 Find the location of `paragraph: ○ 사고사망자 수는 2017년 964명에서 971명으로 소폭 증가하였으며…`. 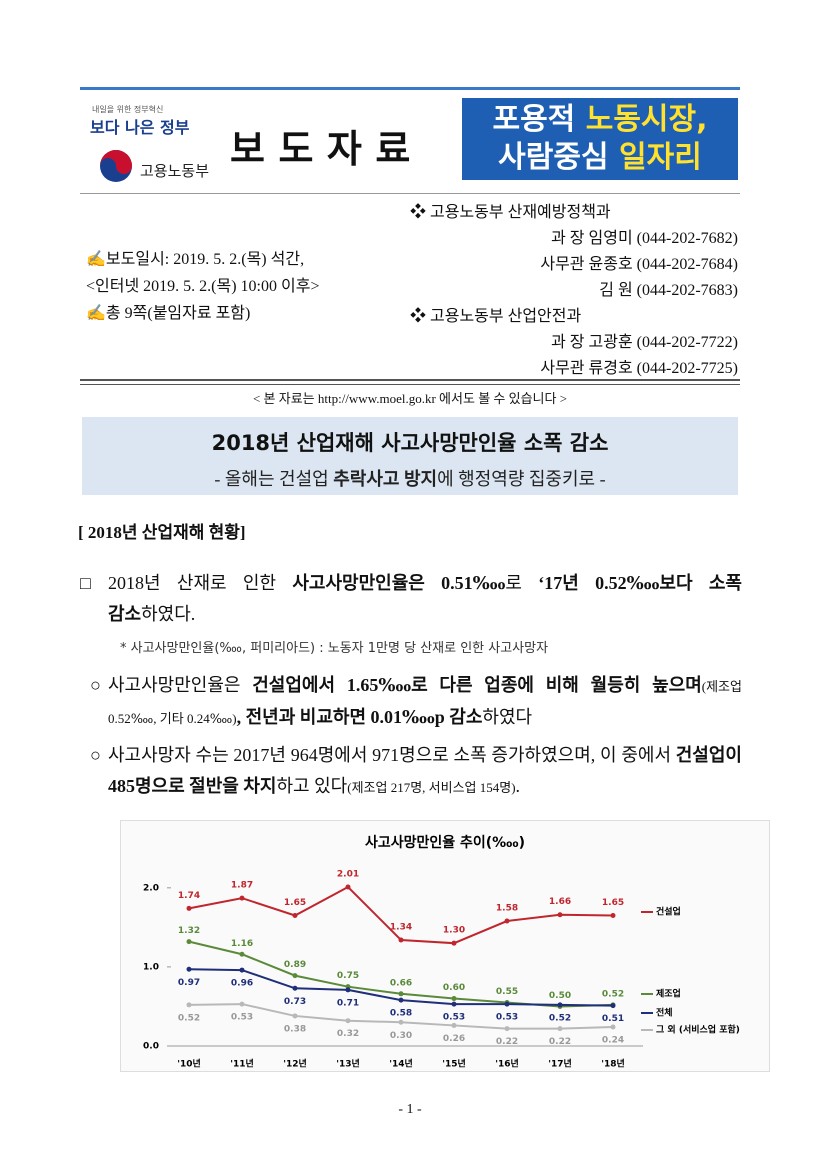

paragraph: ○ 사고사망자 수는 2017년 964명에서 971명으로 소폭 증가하였으며… is located at coordinates (411, 771).